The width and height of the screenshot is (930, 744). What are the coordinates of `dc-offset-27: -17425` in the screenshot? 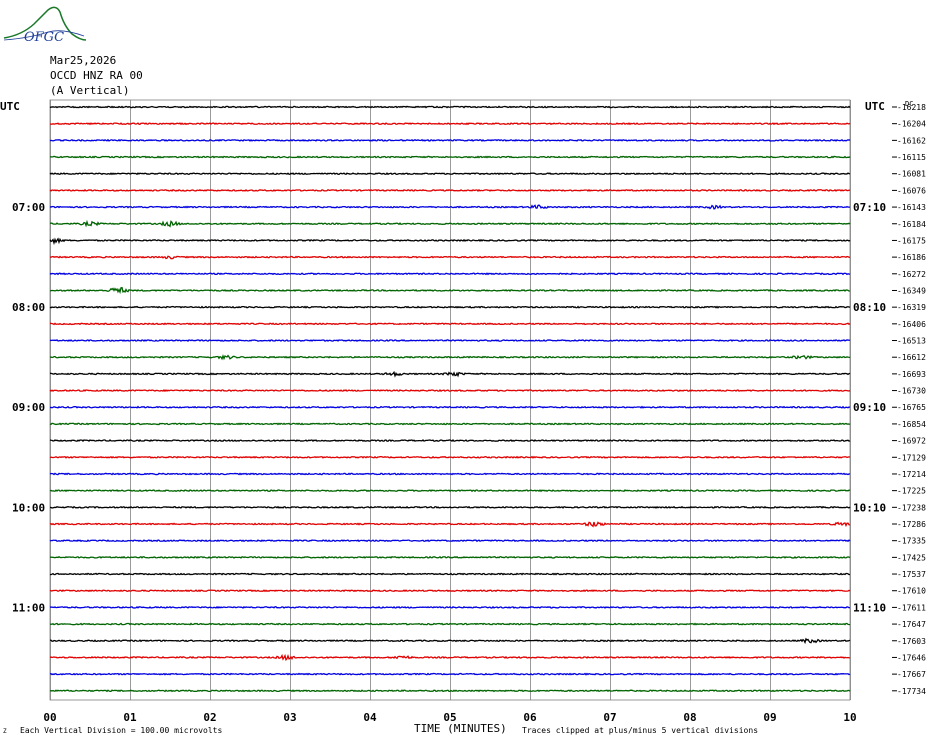 It's located at (911, 557).